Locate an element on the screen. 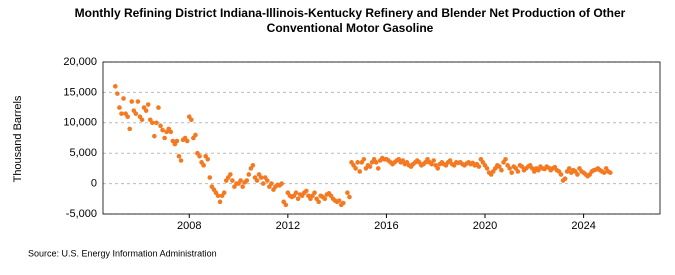 Image resolution: width=675 pixels, height=275 pixels. x-tick-label: 2012 is located at coordinates (288, 226).